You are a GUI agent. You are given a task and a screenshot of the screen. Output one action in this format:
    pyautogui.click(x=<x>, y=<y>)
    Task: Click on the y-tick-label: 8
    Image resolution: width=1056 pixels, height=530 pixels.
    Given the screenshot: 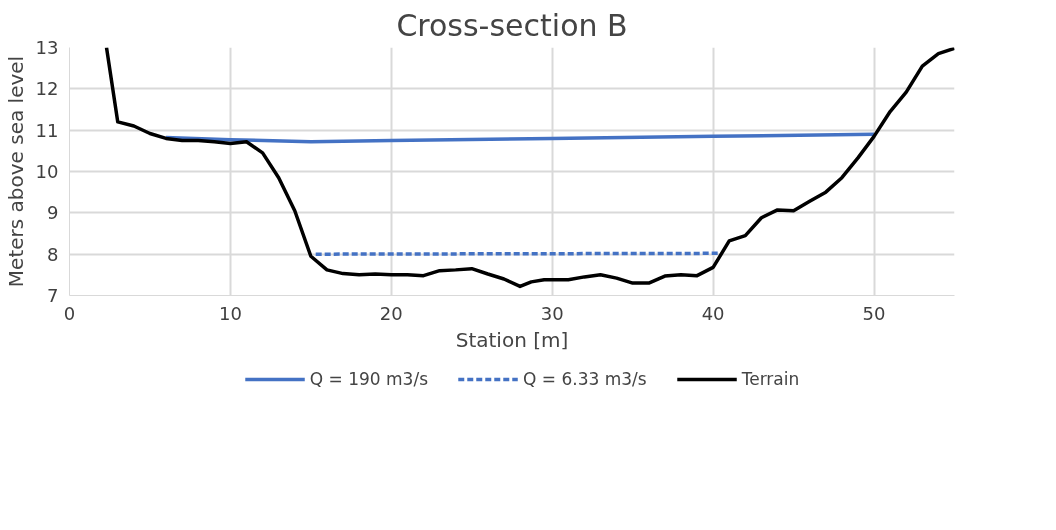 What is the action you would take?
    pyautogui.click(x=53, y=254)
    